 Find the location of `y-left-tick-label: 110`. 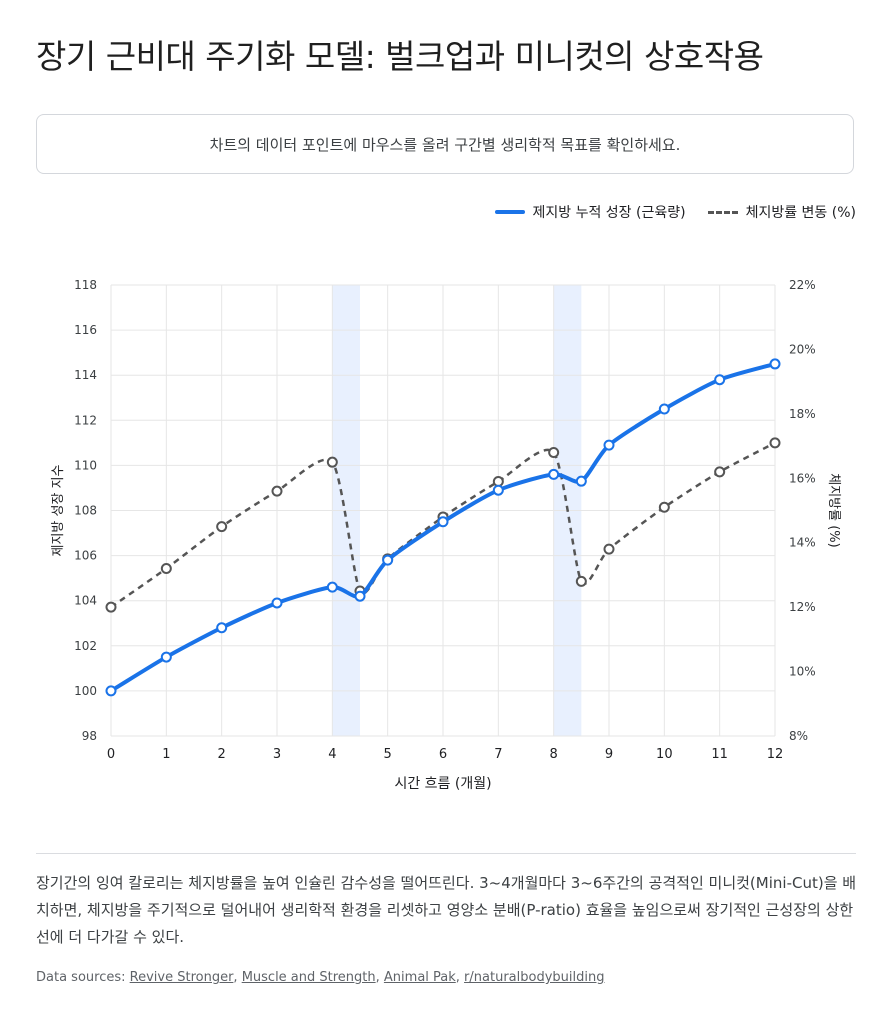

y-left-tick-label: 110 is located at coordinates (85, 465).